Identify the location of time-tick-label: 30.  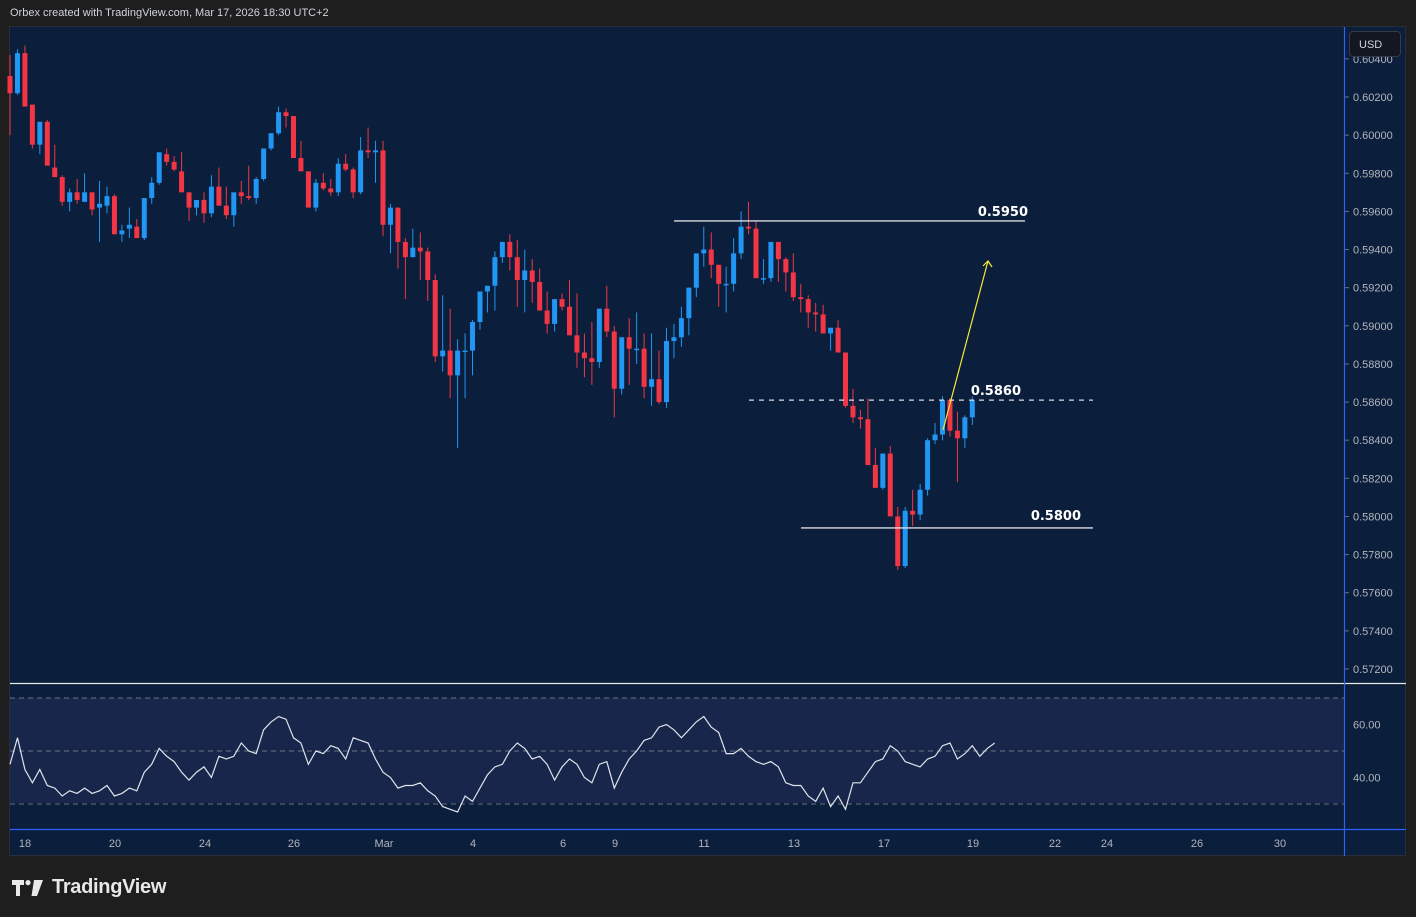
(1280, 844).